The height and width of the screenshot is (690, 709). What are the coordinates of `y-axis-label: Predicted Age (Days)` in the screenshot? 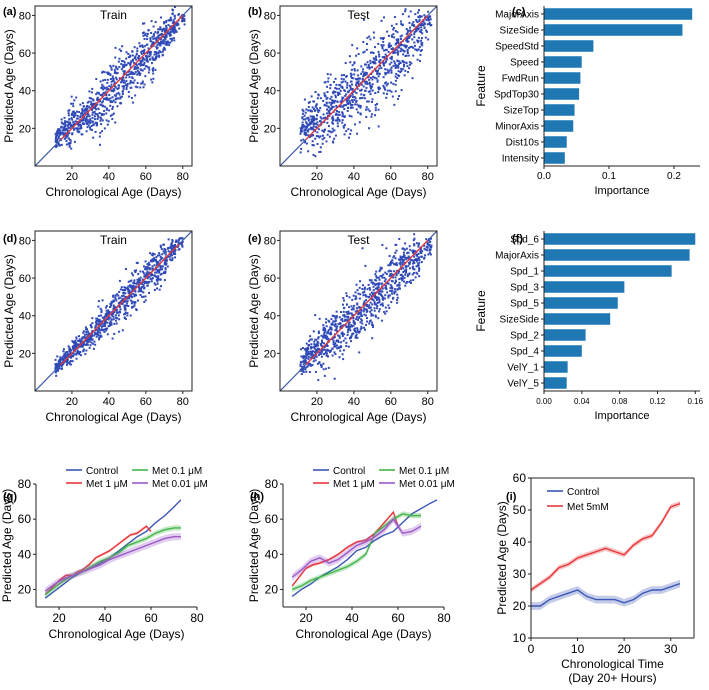 It's located at (254, 310).